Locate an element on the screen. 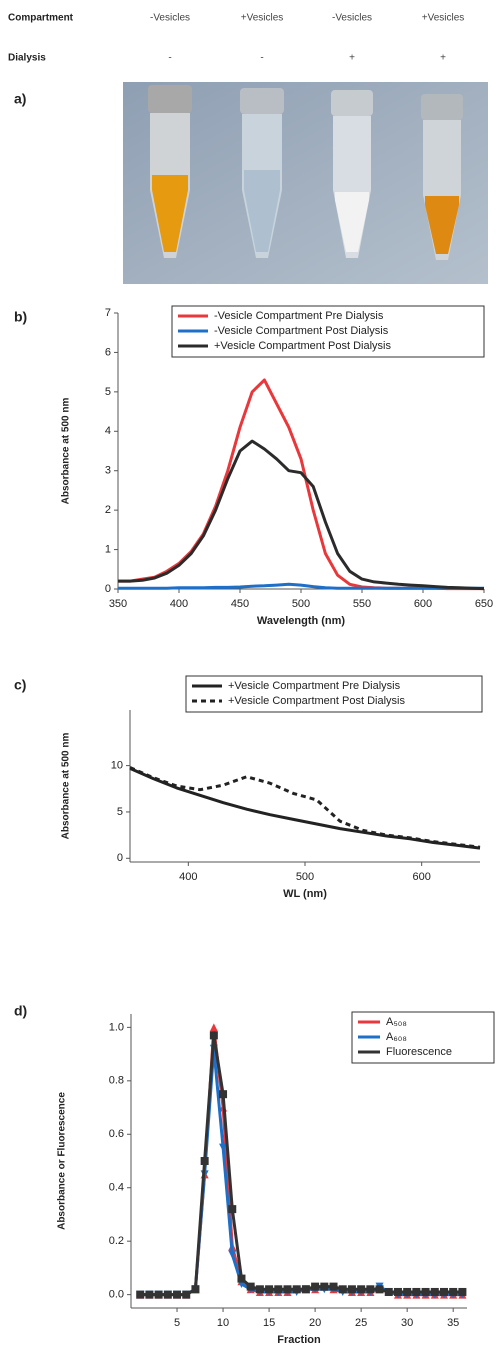 This screenshot has height=1366, width=498. panel-label: c) is located at coordinates (20, 685).